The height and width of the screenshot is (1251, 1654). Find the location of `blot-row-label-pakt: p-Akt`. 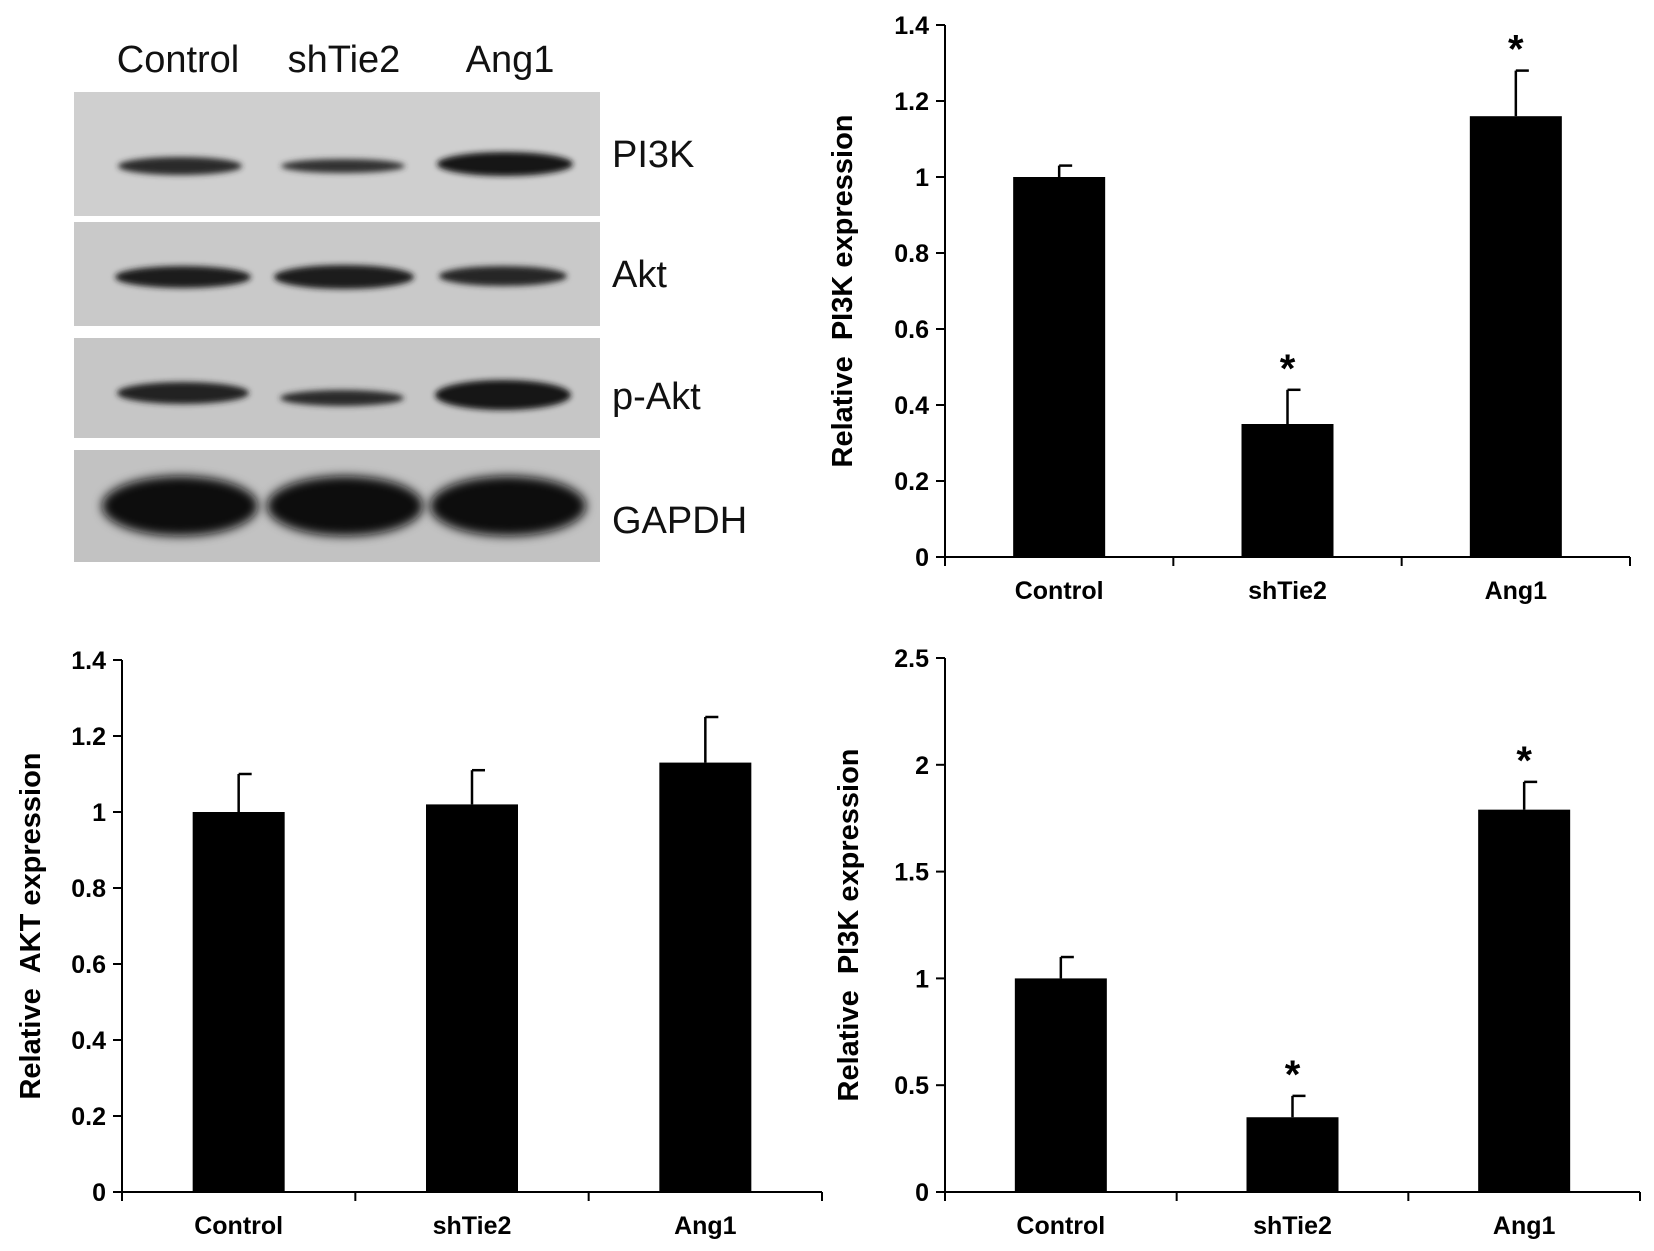

blot-row-label-pakt: p-Akt is located at coordinates (656, 397).